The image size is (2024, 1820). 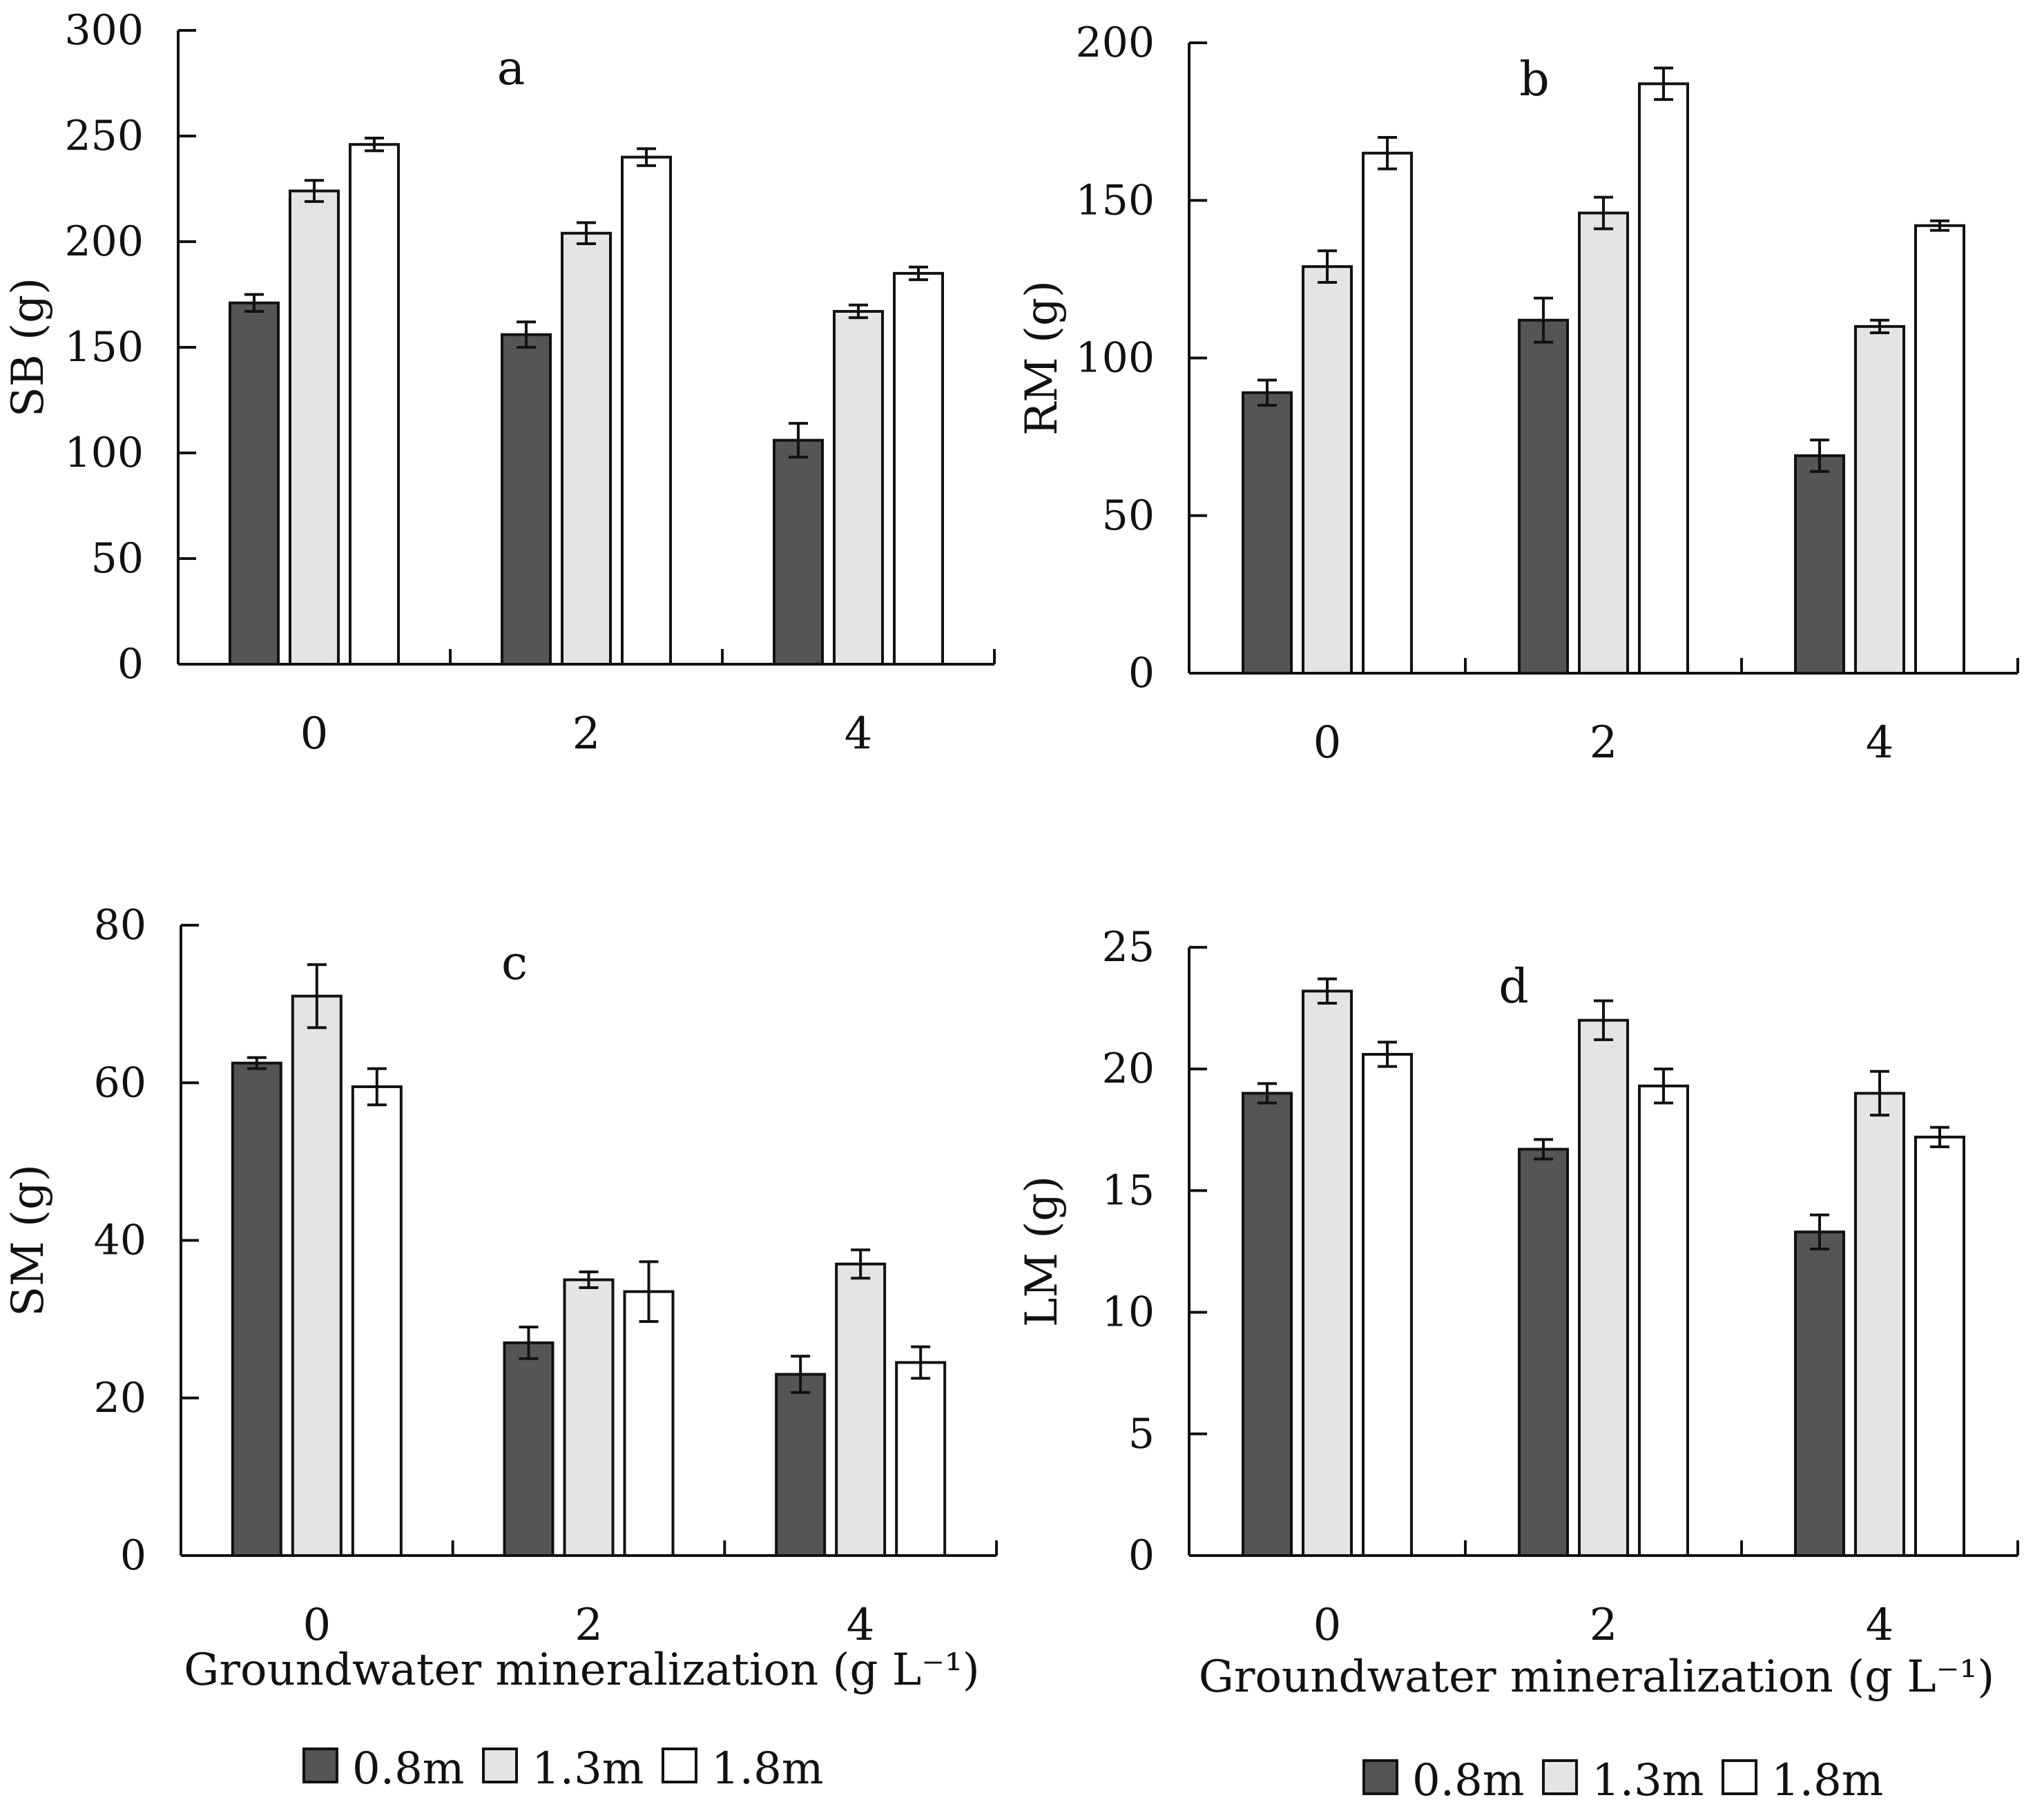 I want to click on y-tick-label: 5, so click(x=1141, y=1434).